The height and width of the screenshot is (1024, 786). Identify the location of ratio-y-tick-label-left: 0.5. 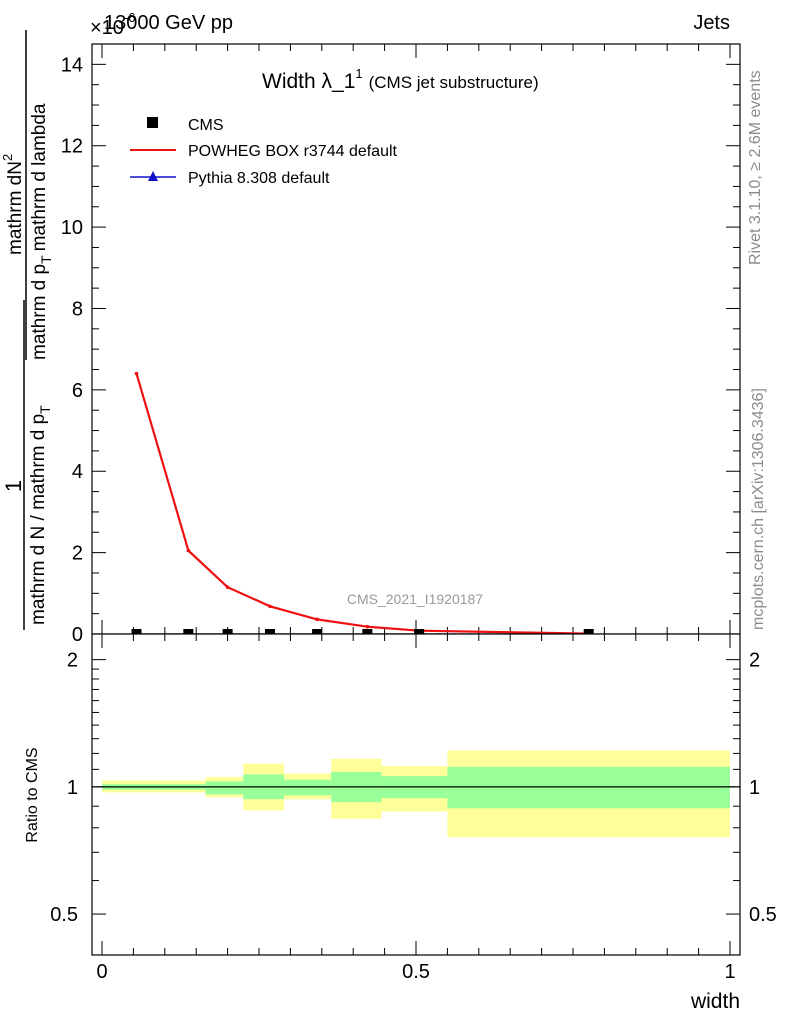
(64, 915).